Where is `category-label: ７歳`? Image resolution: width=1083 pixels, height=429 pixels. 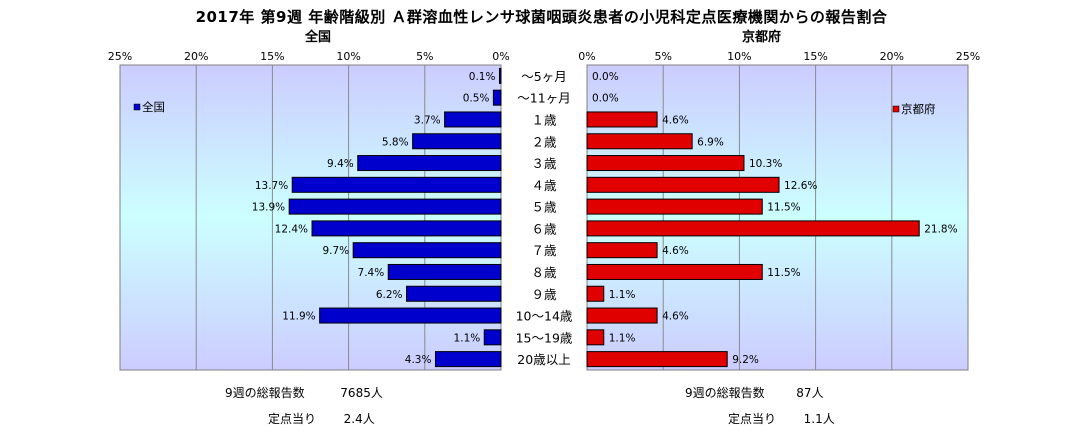
category-label: ７歳 is located at coordinates (544, 250).